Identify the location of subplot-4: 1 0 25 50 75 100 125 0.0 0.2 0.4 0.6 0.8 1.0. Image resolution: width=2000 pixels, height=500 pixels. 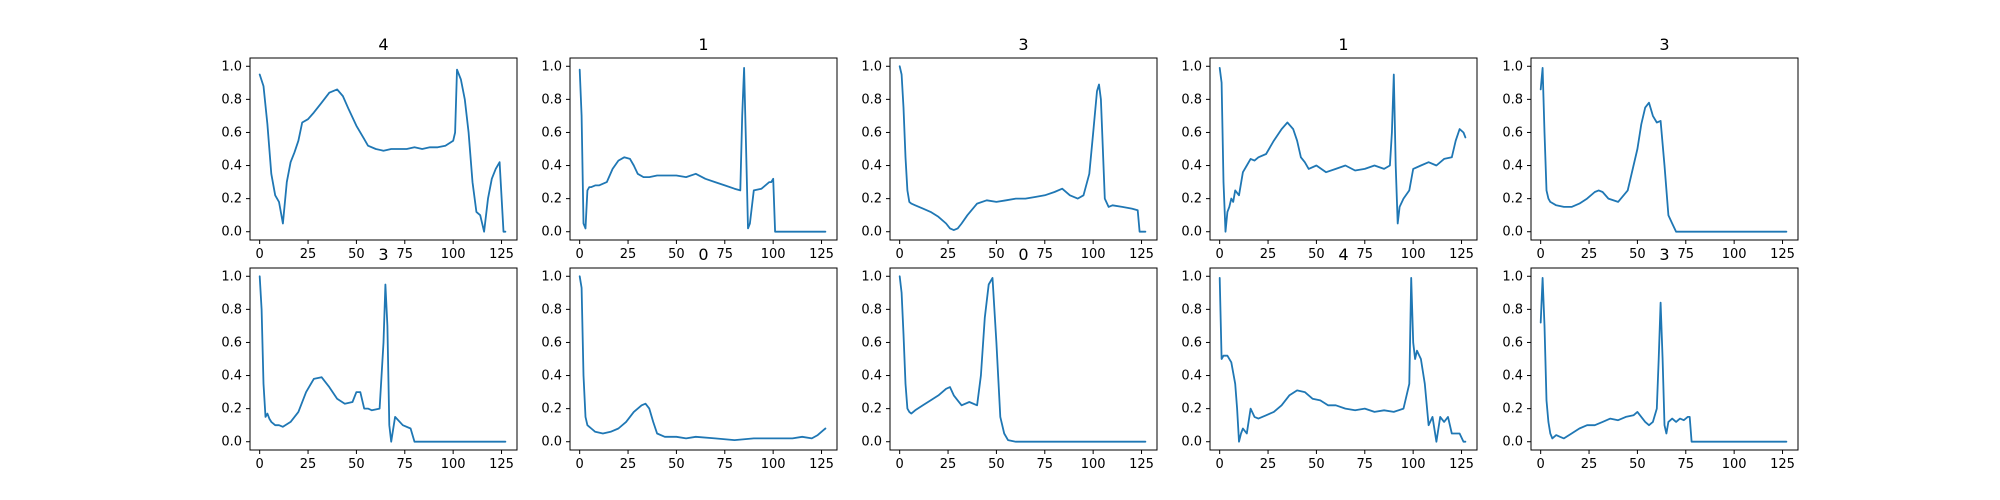
(1329, 148).